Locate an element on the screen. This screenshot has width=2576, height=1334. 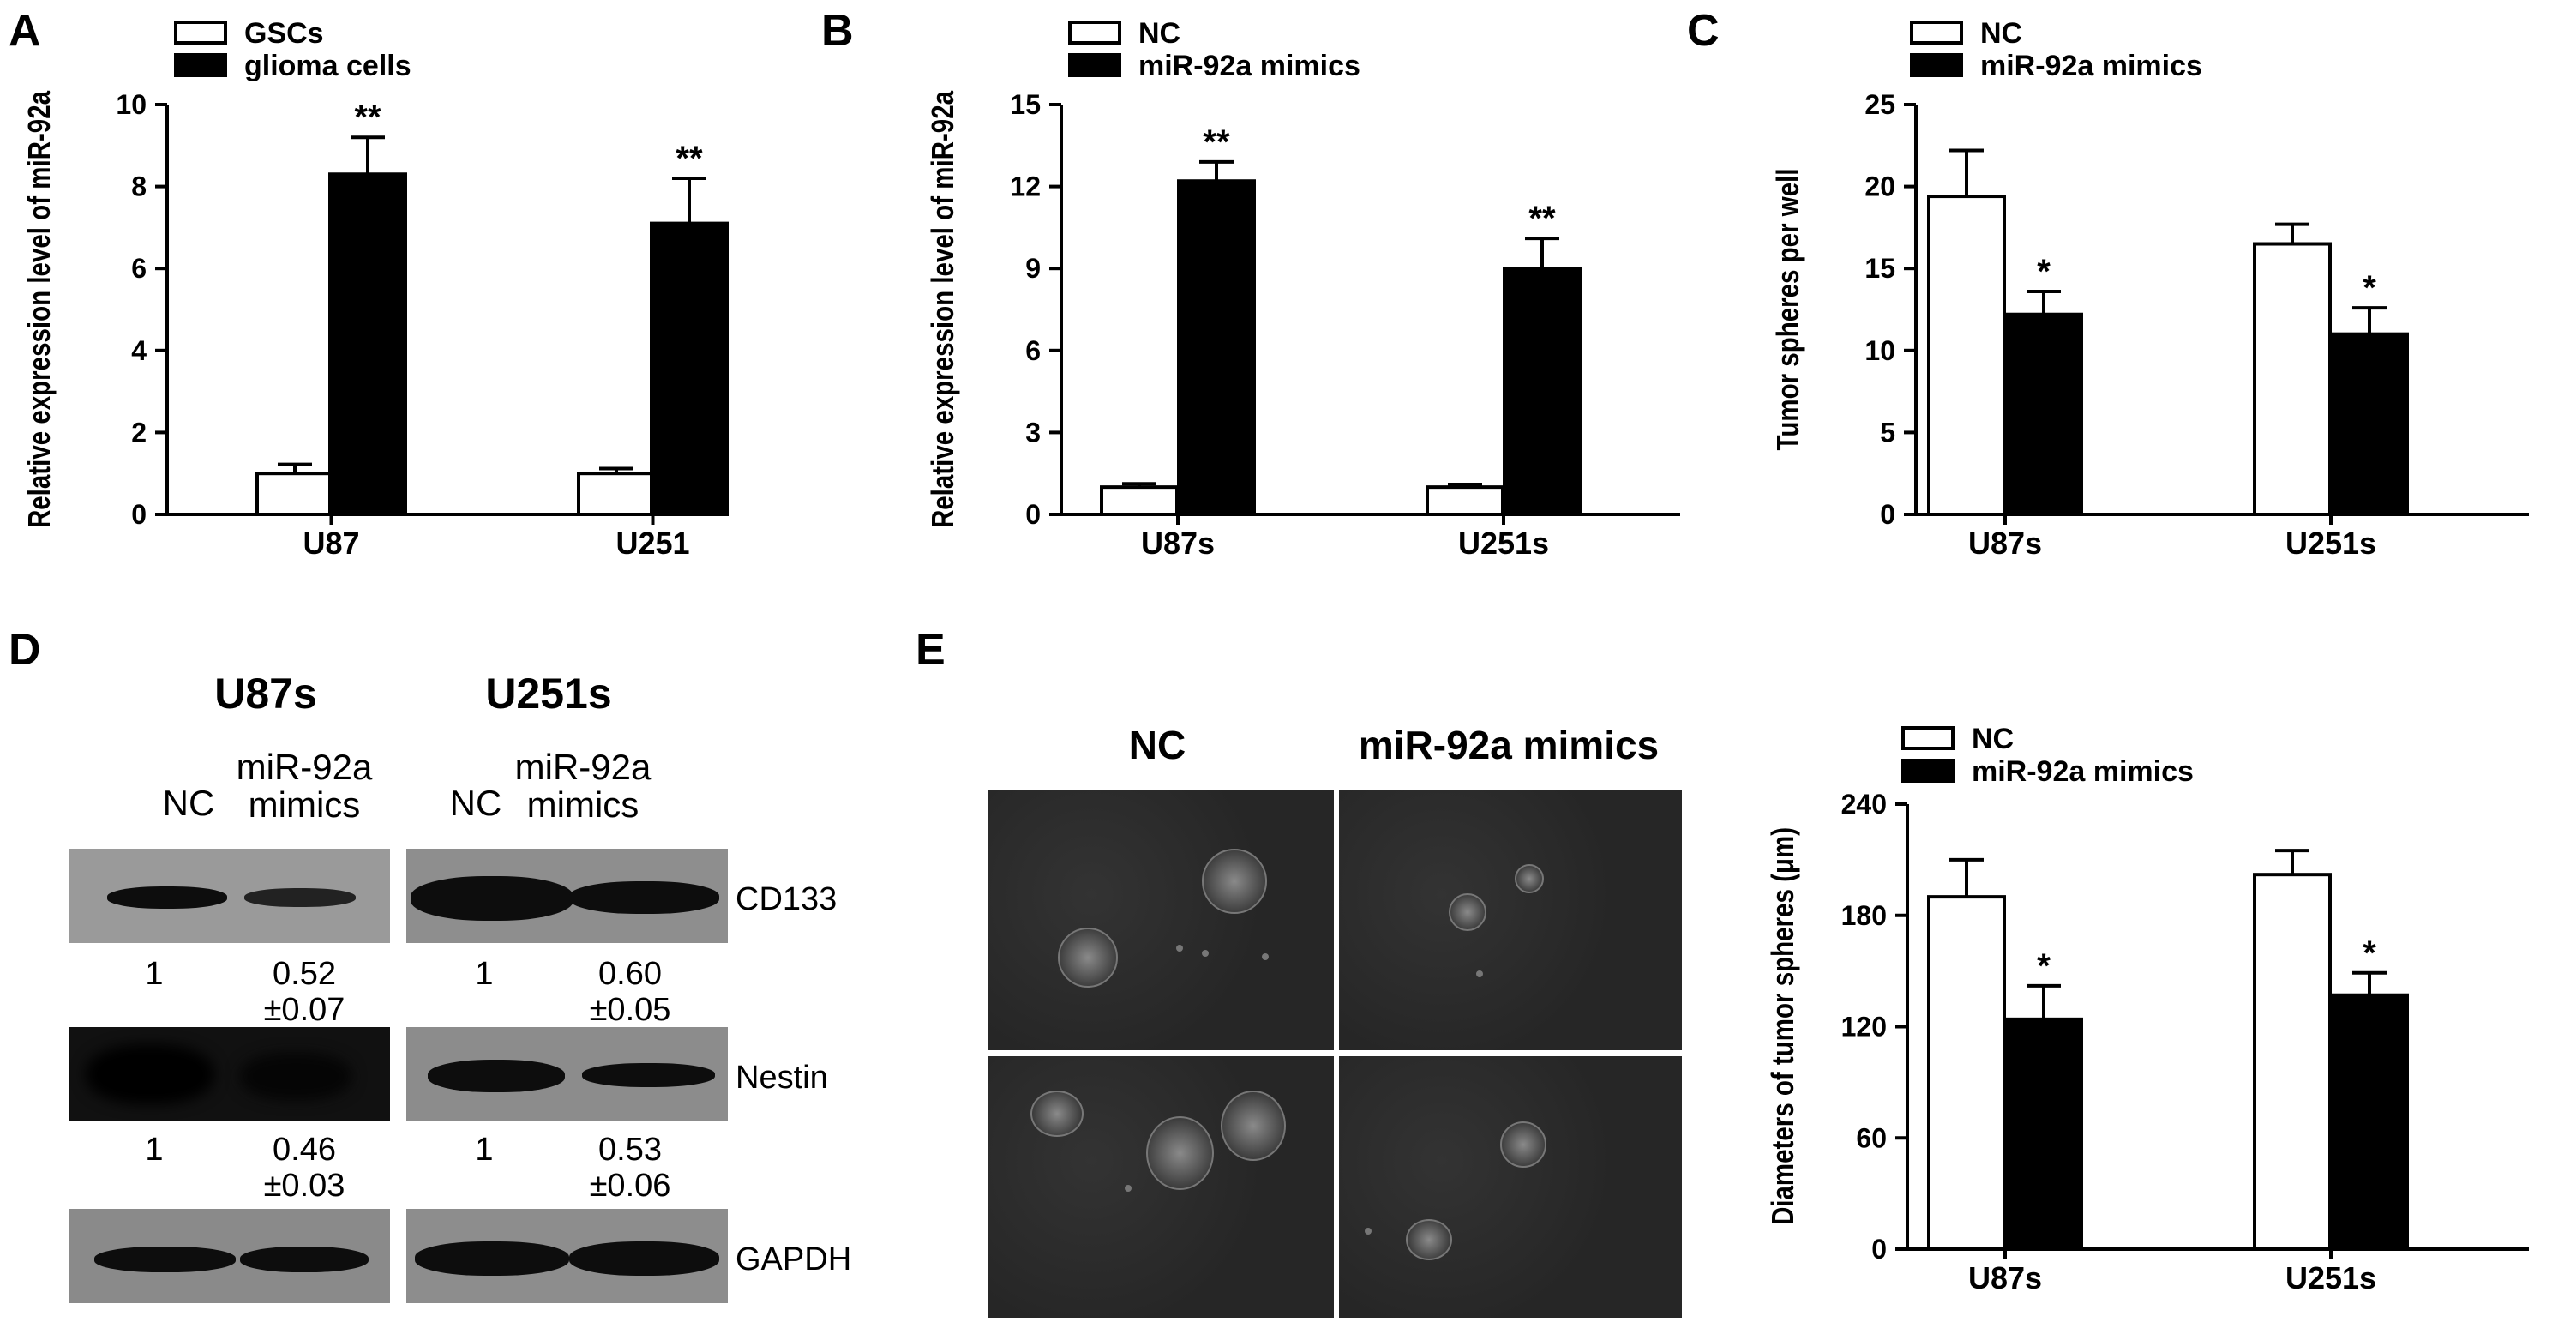
quant-value: 0.60 ±0.05 is located at coordinates (630, 992).